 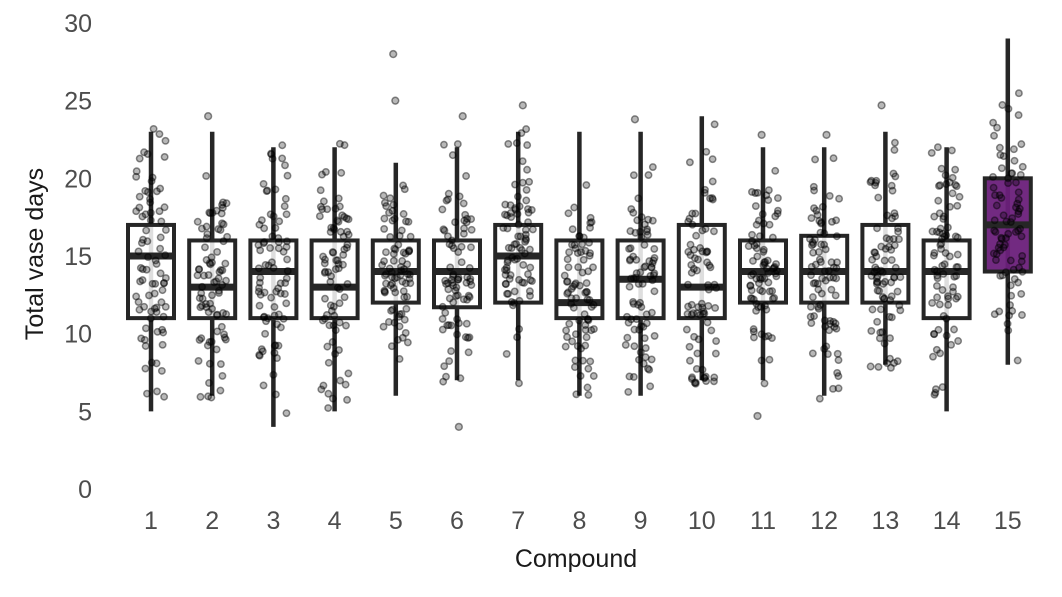 I want to click on box-iqr, so click(x=518, y=263).